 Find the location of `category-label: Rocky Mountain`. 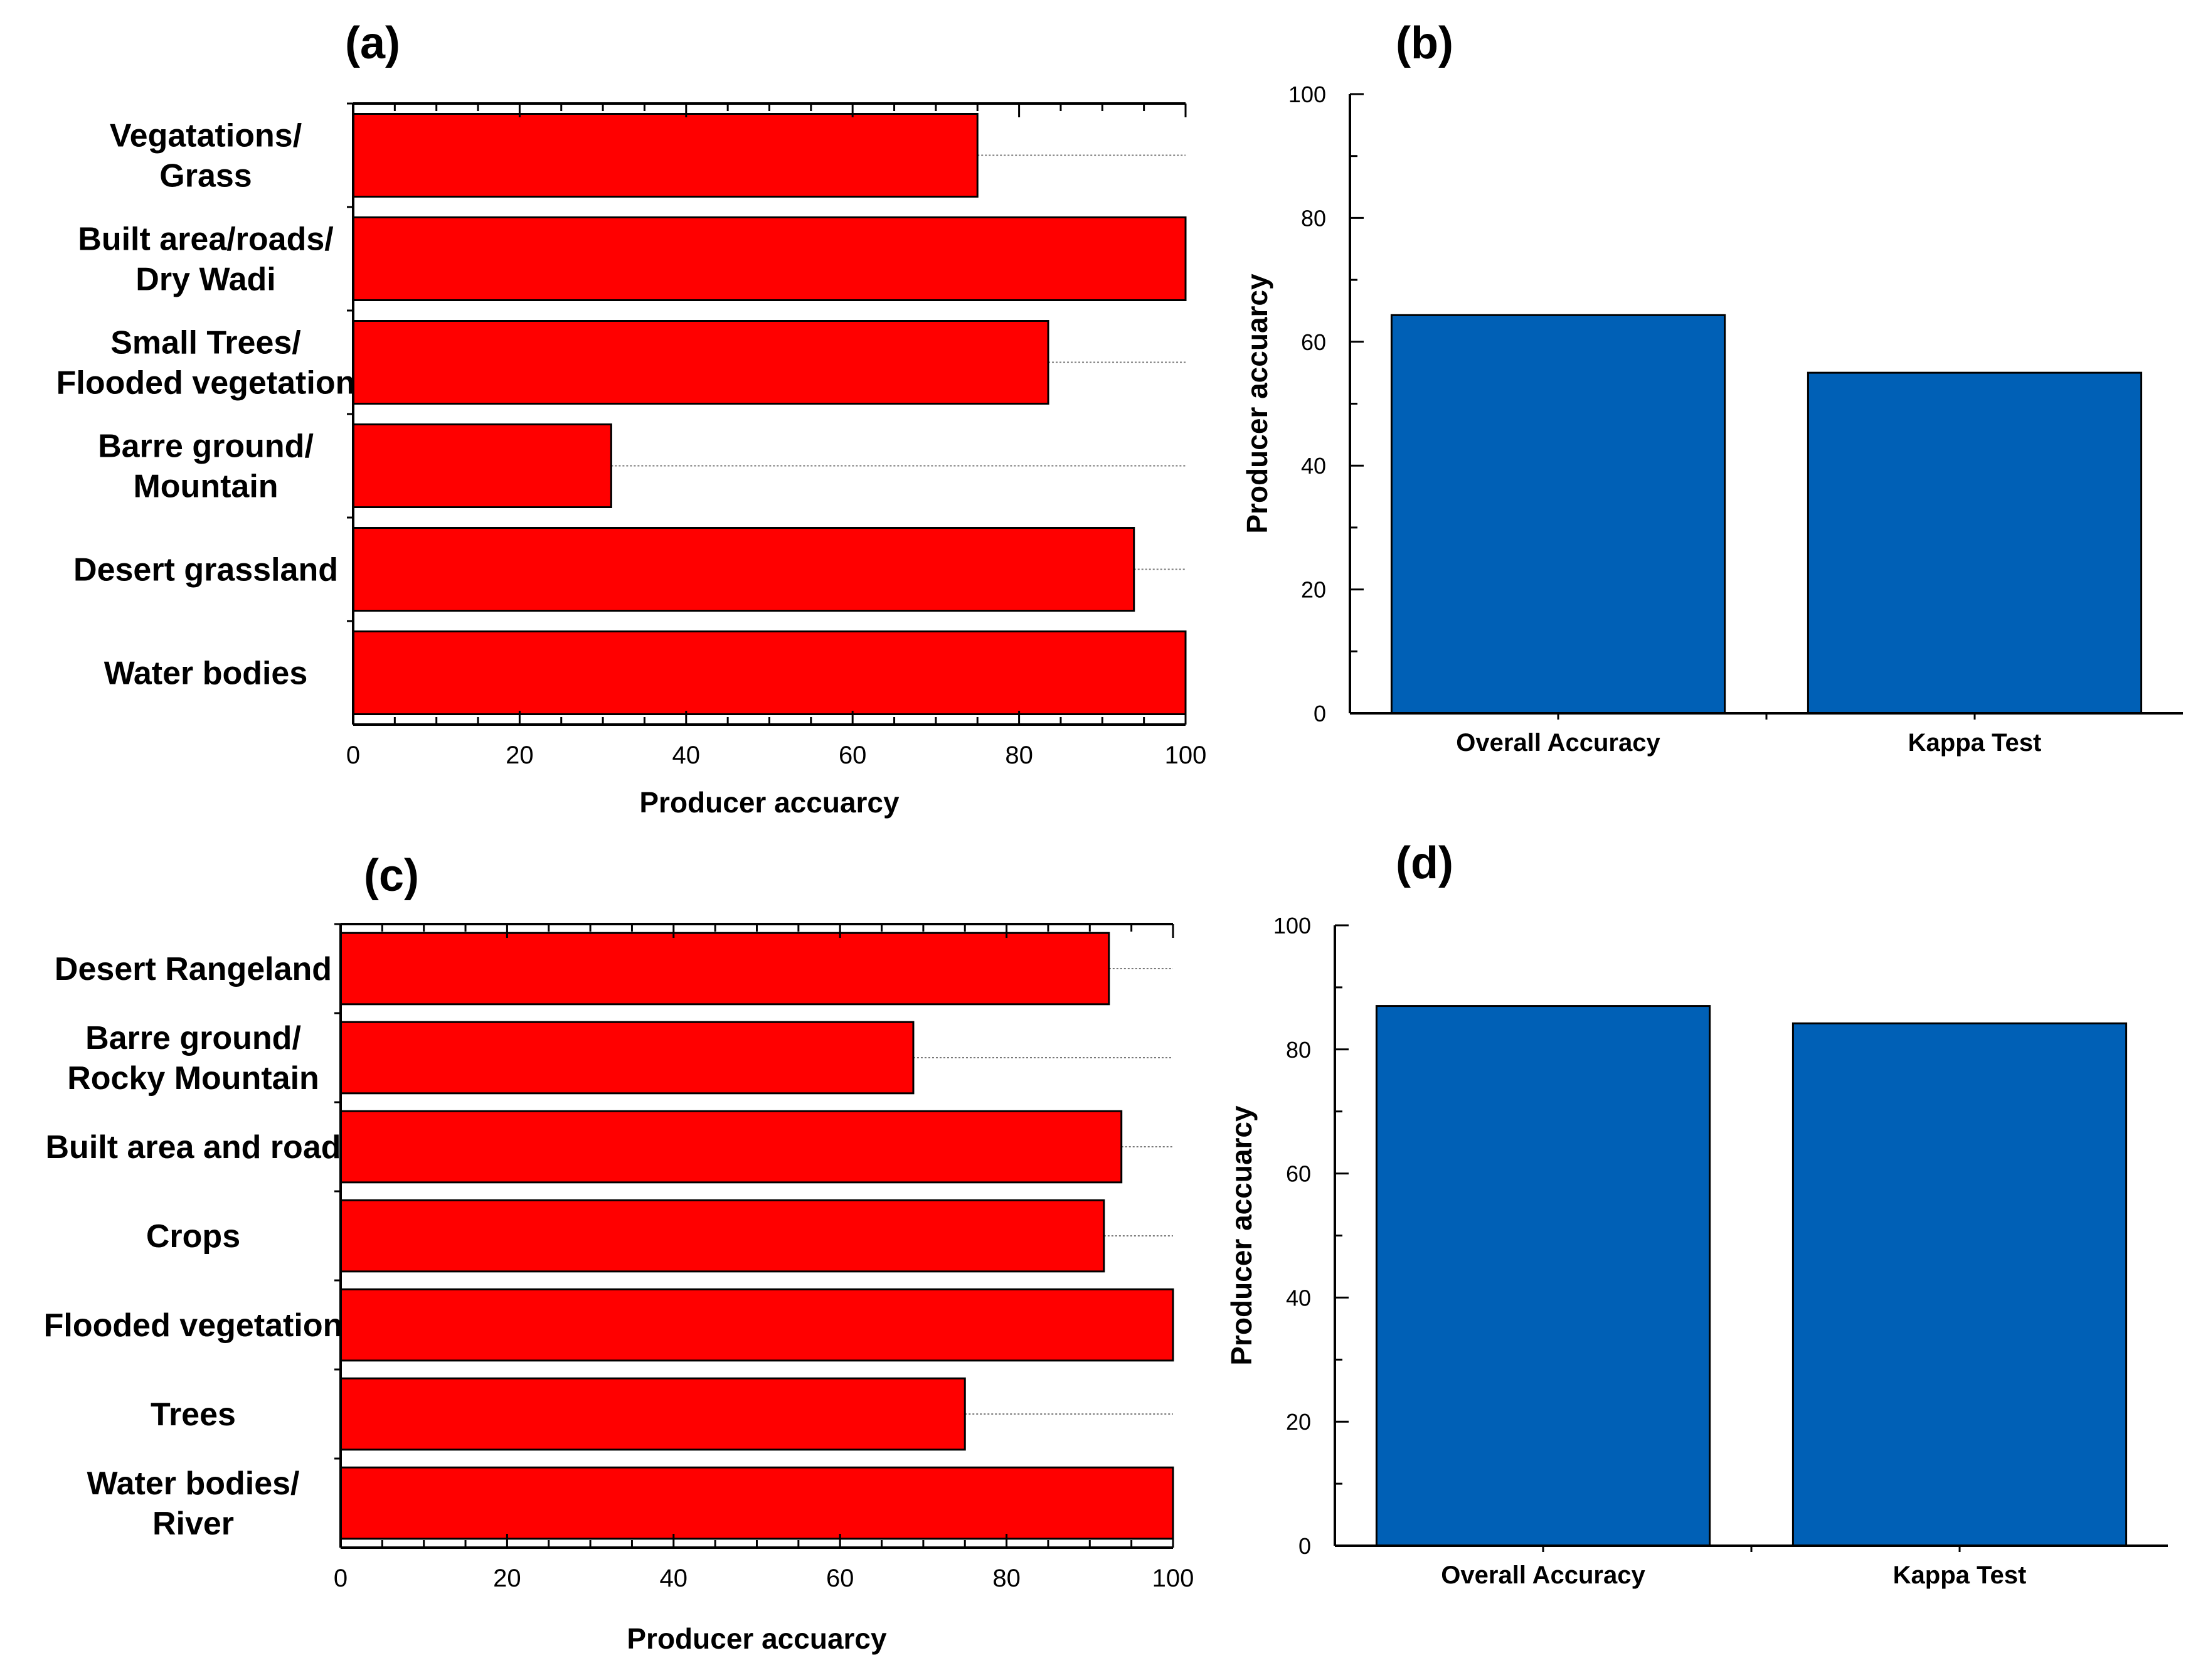

category-label: Rocky Mountain is located at coordinates (193, 1078).